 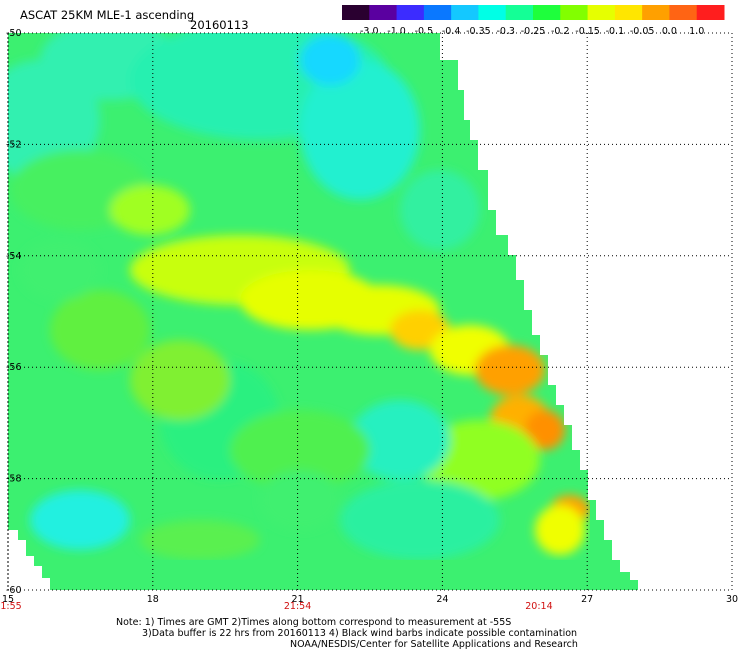 What do you see at coordinates (276, 606) in the screenshot?
I see `time-labels: 21:55 21:54 20:14` at bounding box center [276, 606].